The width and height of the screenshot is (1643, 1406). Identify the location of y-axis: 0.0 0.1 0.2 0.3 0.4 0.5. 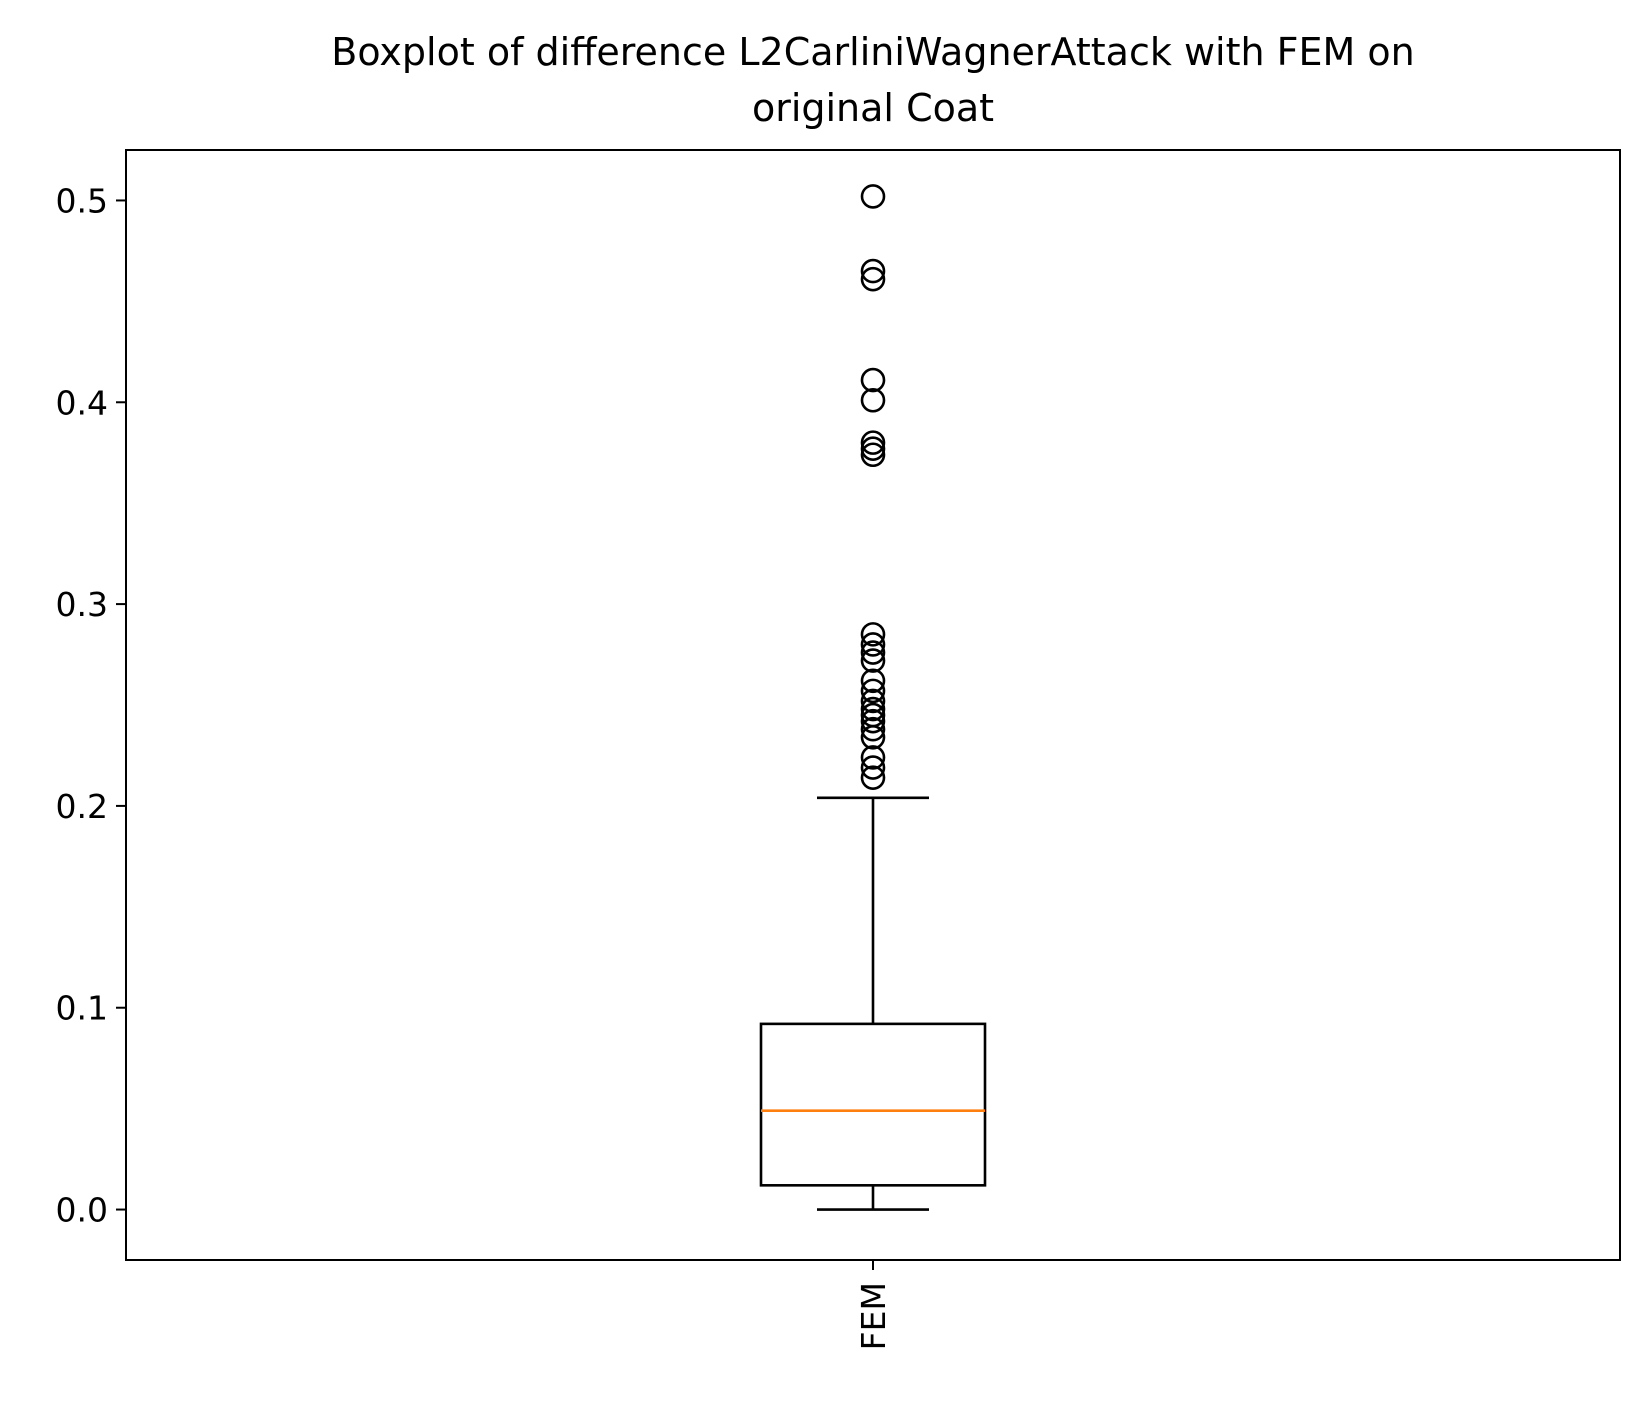
(91, 705).